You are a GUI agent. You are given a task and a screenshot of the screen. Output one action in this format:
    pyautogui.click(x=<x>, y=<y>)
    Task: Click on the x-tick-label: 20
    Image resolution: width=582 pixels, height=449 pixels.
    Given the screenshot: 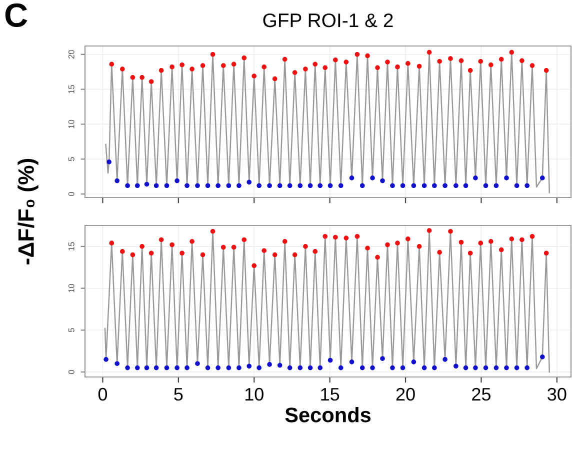 What is the action you would take?
    pyautogui.click(x=405, y=394)
    